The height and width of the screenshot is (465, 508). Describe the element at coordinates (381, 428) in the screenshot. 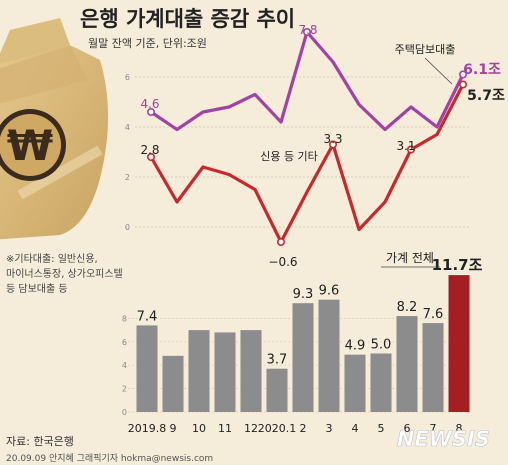

I see `x-tick-label: 5` at that location.